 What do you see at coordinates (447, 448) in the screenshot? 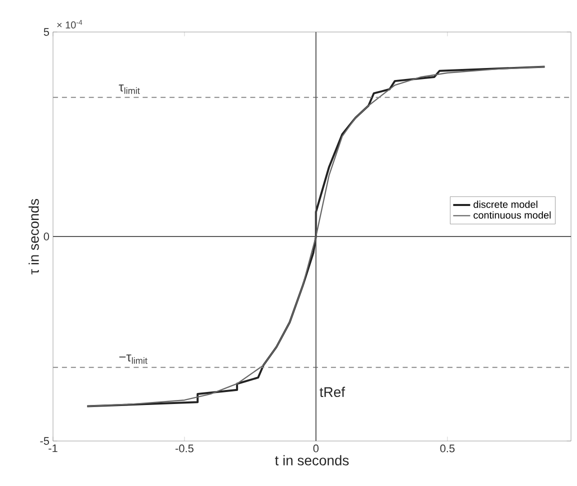
I see `x-tick-label: 0.5` at bounding box center [447, 448].